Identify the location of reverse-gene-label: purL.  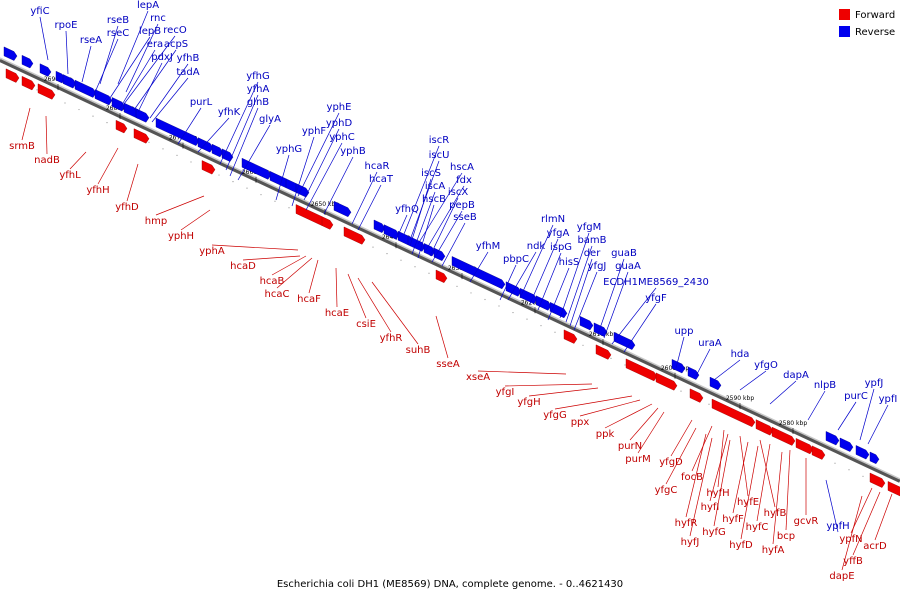
(201, 102).